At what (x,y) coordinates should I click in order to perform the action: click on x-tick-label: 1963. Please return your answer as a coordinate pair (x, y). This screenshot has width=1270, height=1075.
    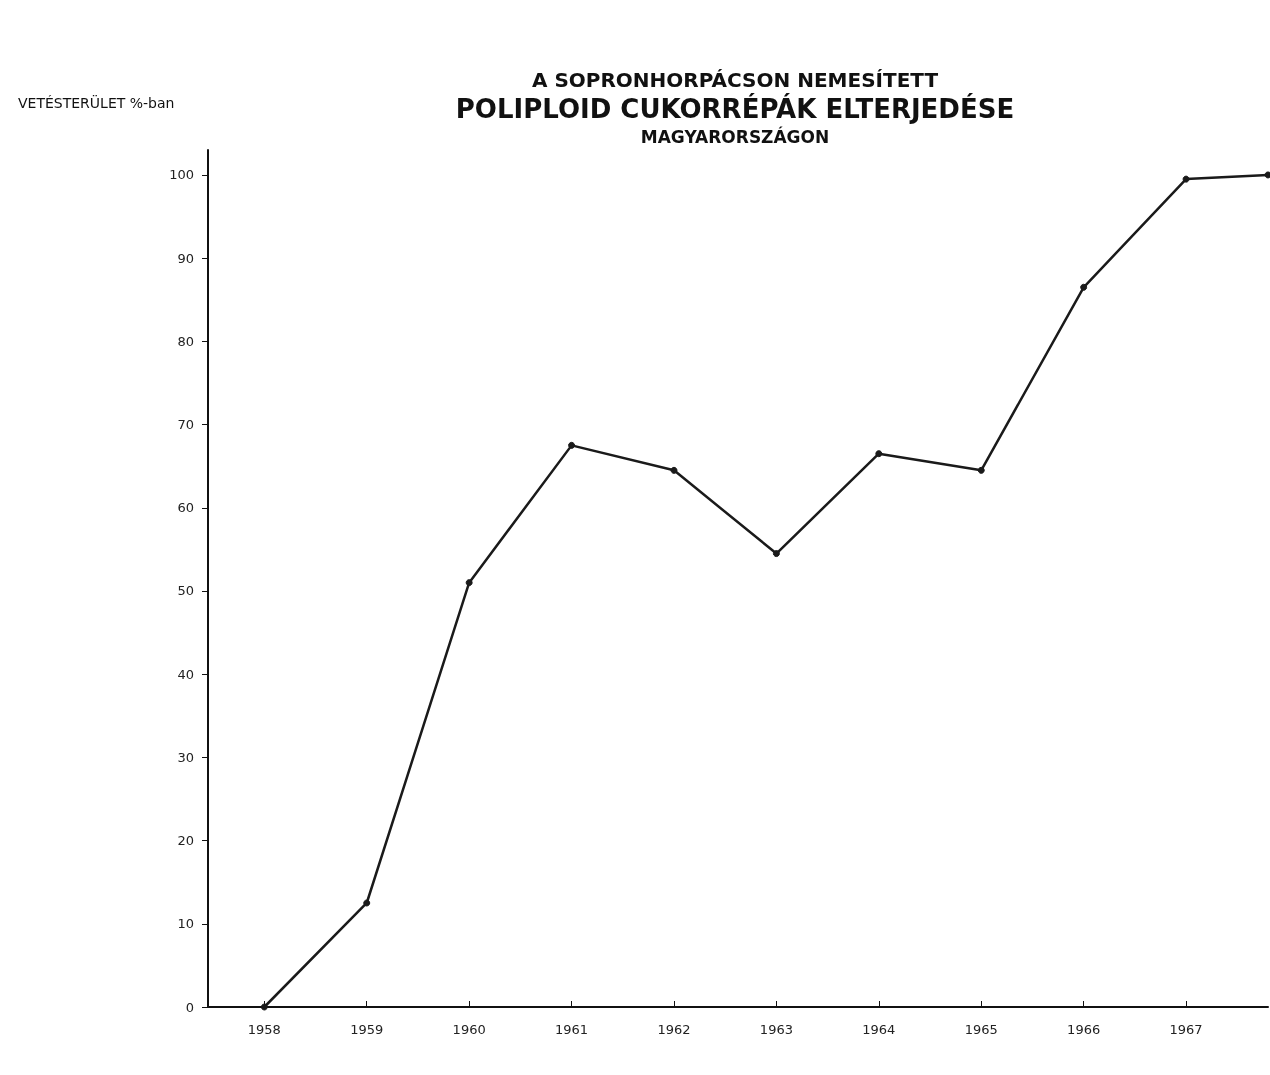
    Looking at the image, I should click on (776, 1029).